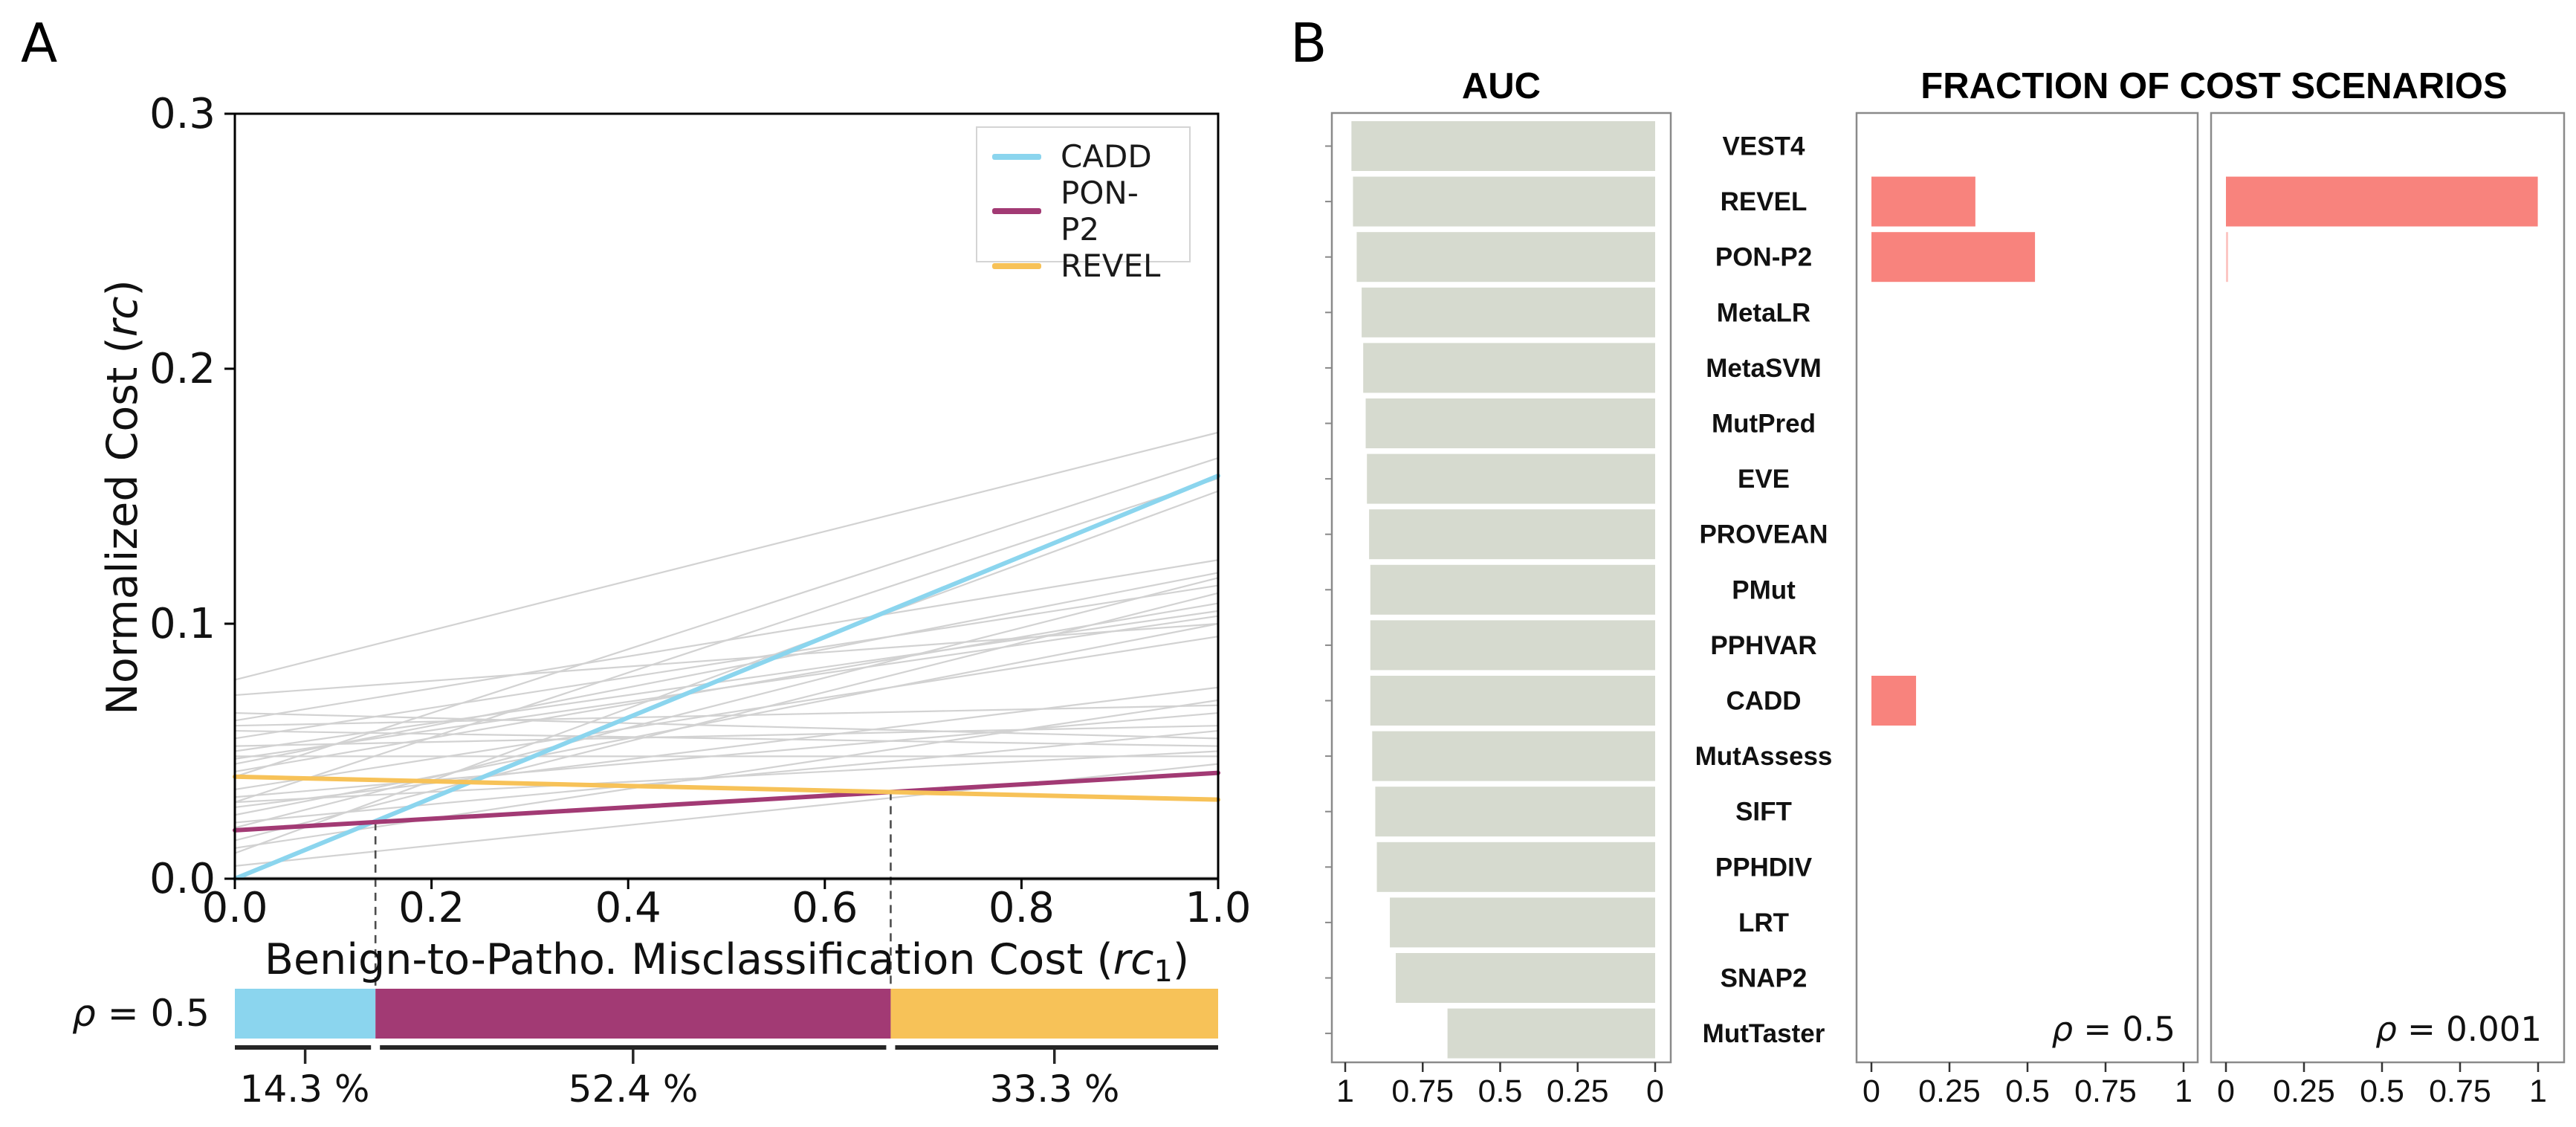 Image resolution: width=2576 pixels, height=1127 pixels. Describe the element at coordinates (1764, 756) in the screenshot. I see `tool-label-MutAssess: MutAssess` at that location.